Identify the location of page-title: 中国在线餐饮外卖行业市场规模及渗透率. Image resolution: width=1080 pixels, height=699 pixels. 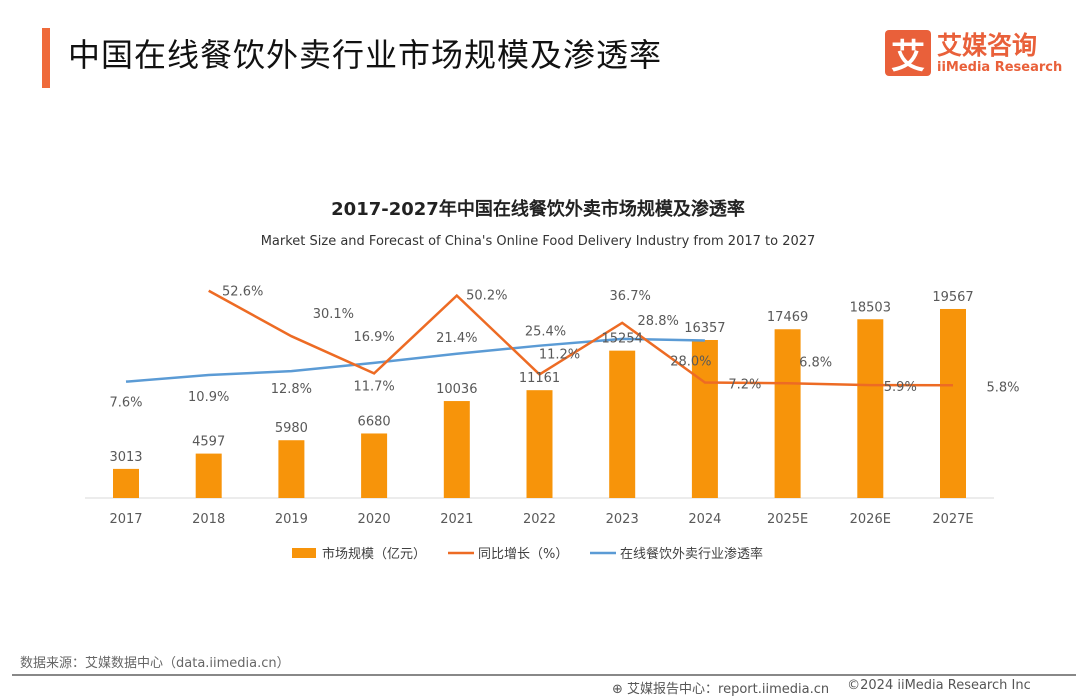
(365, 55).